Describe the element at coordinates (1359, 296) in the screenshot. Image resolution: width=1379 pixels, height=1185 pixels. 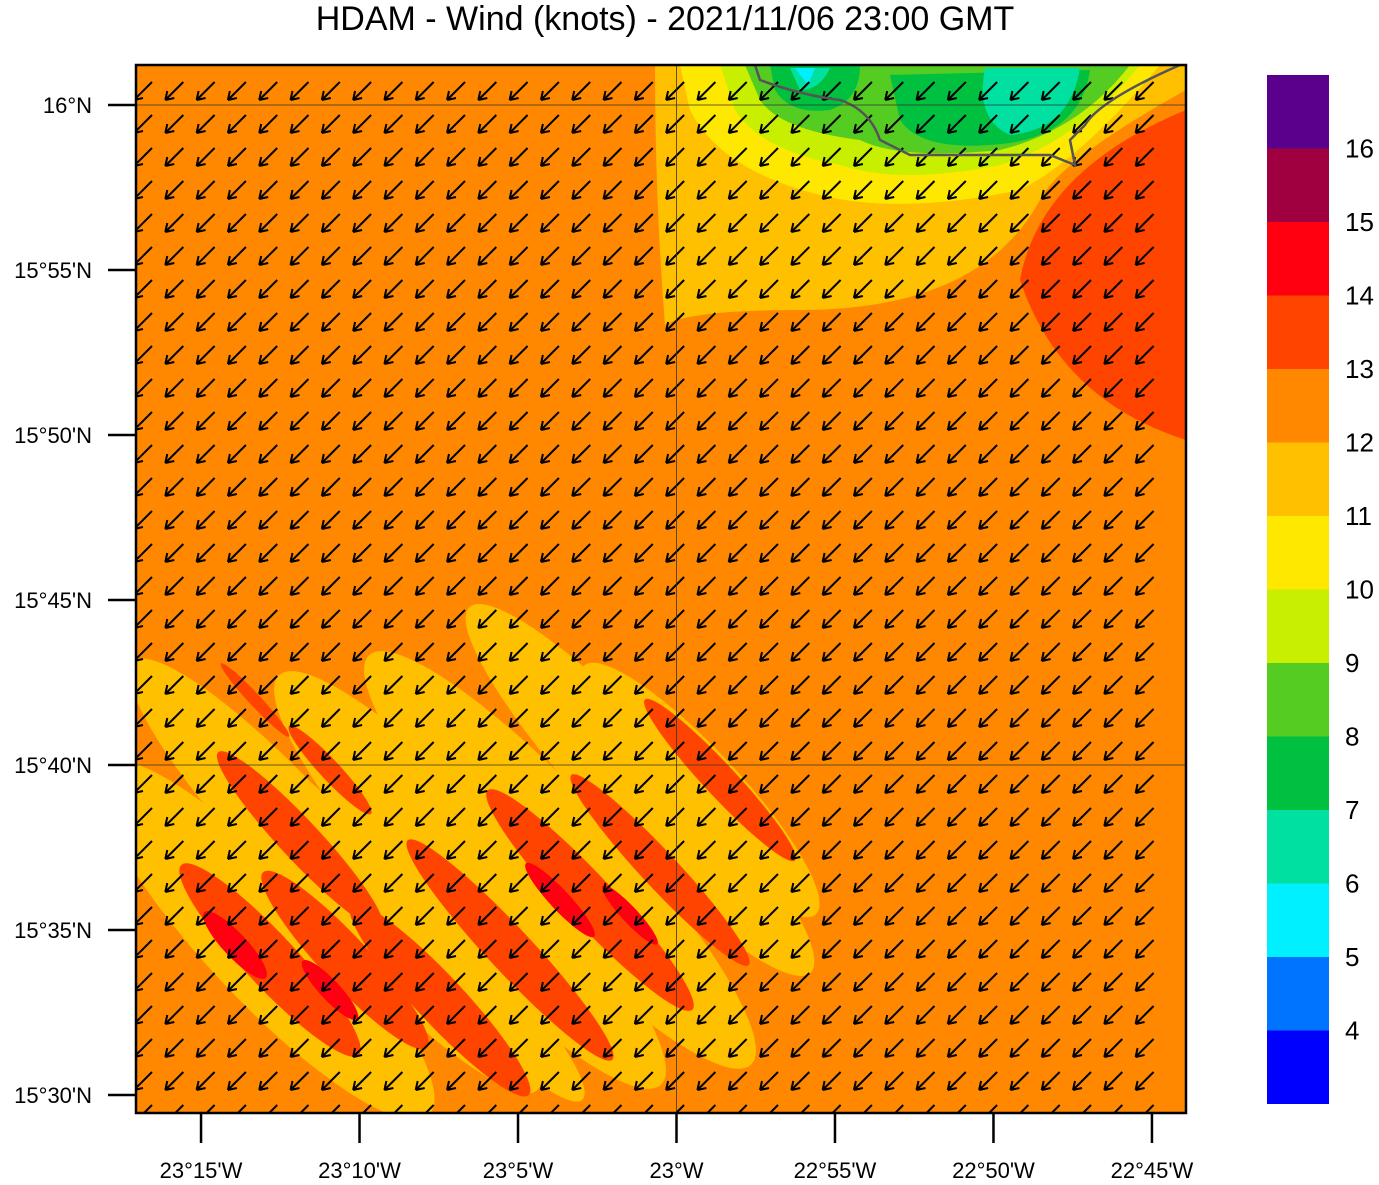
I see `colorbar-label: 14` at that location.